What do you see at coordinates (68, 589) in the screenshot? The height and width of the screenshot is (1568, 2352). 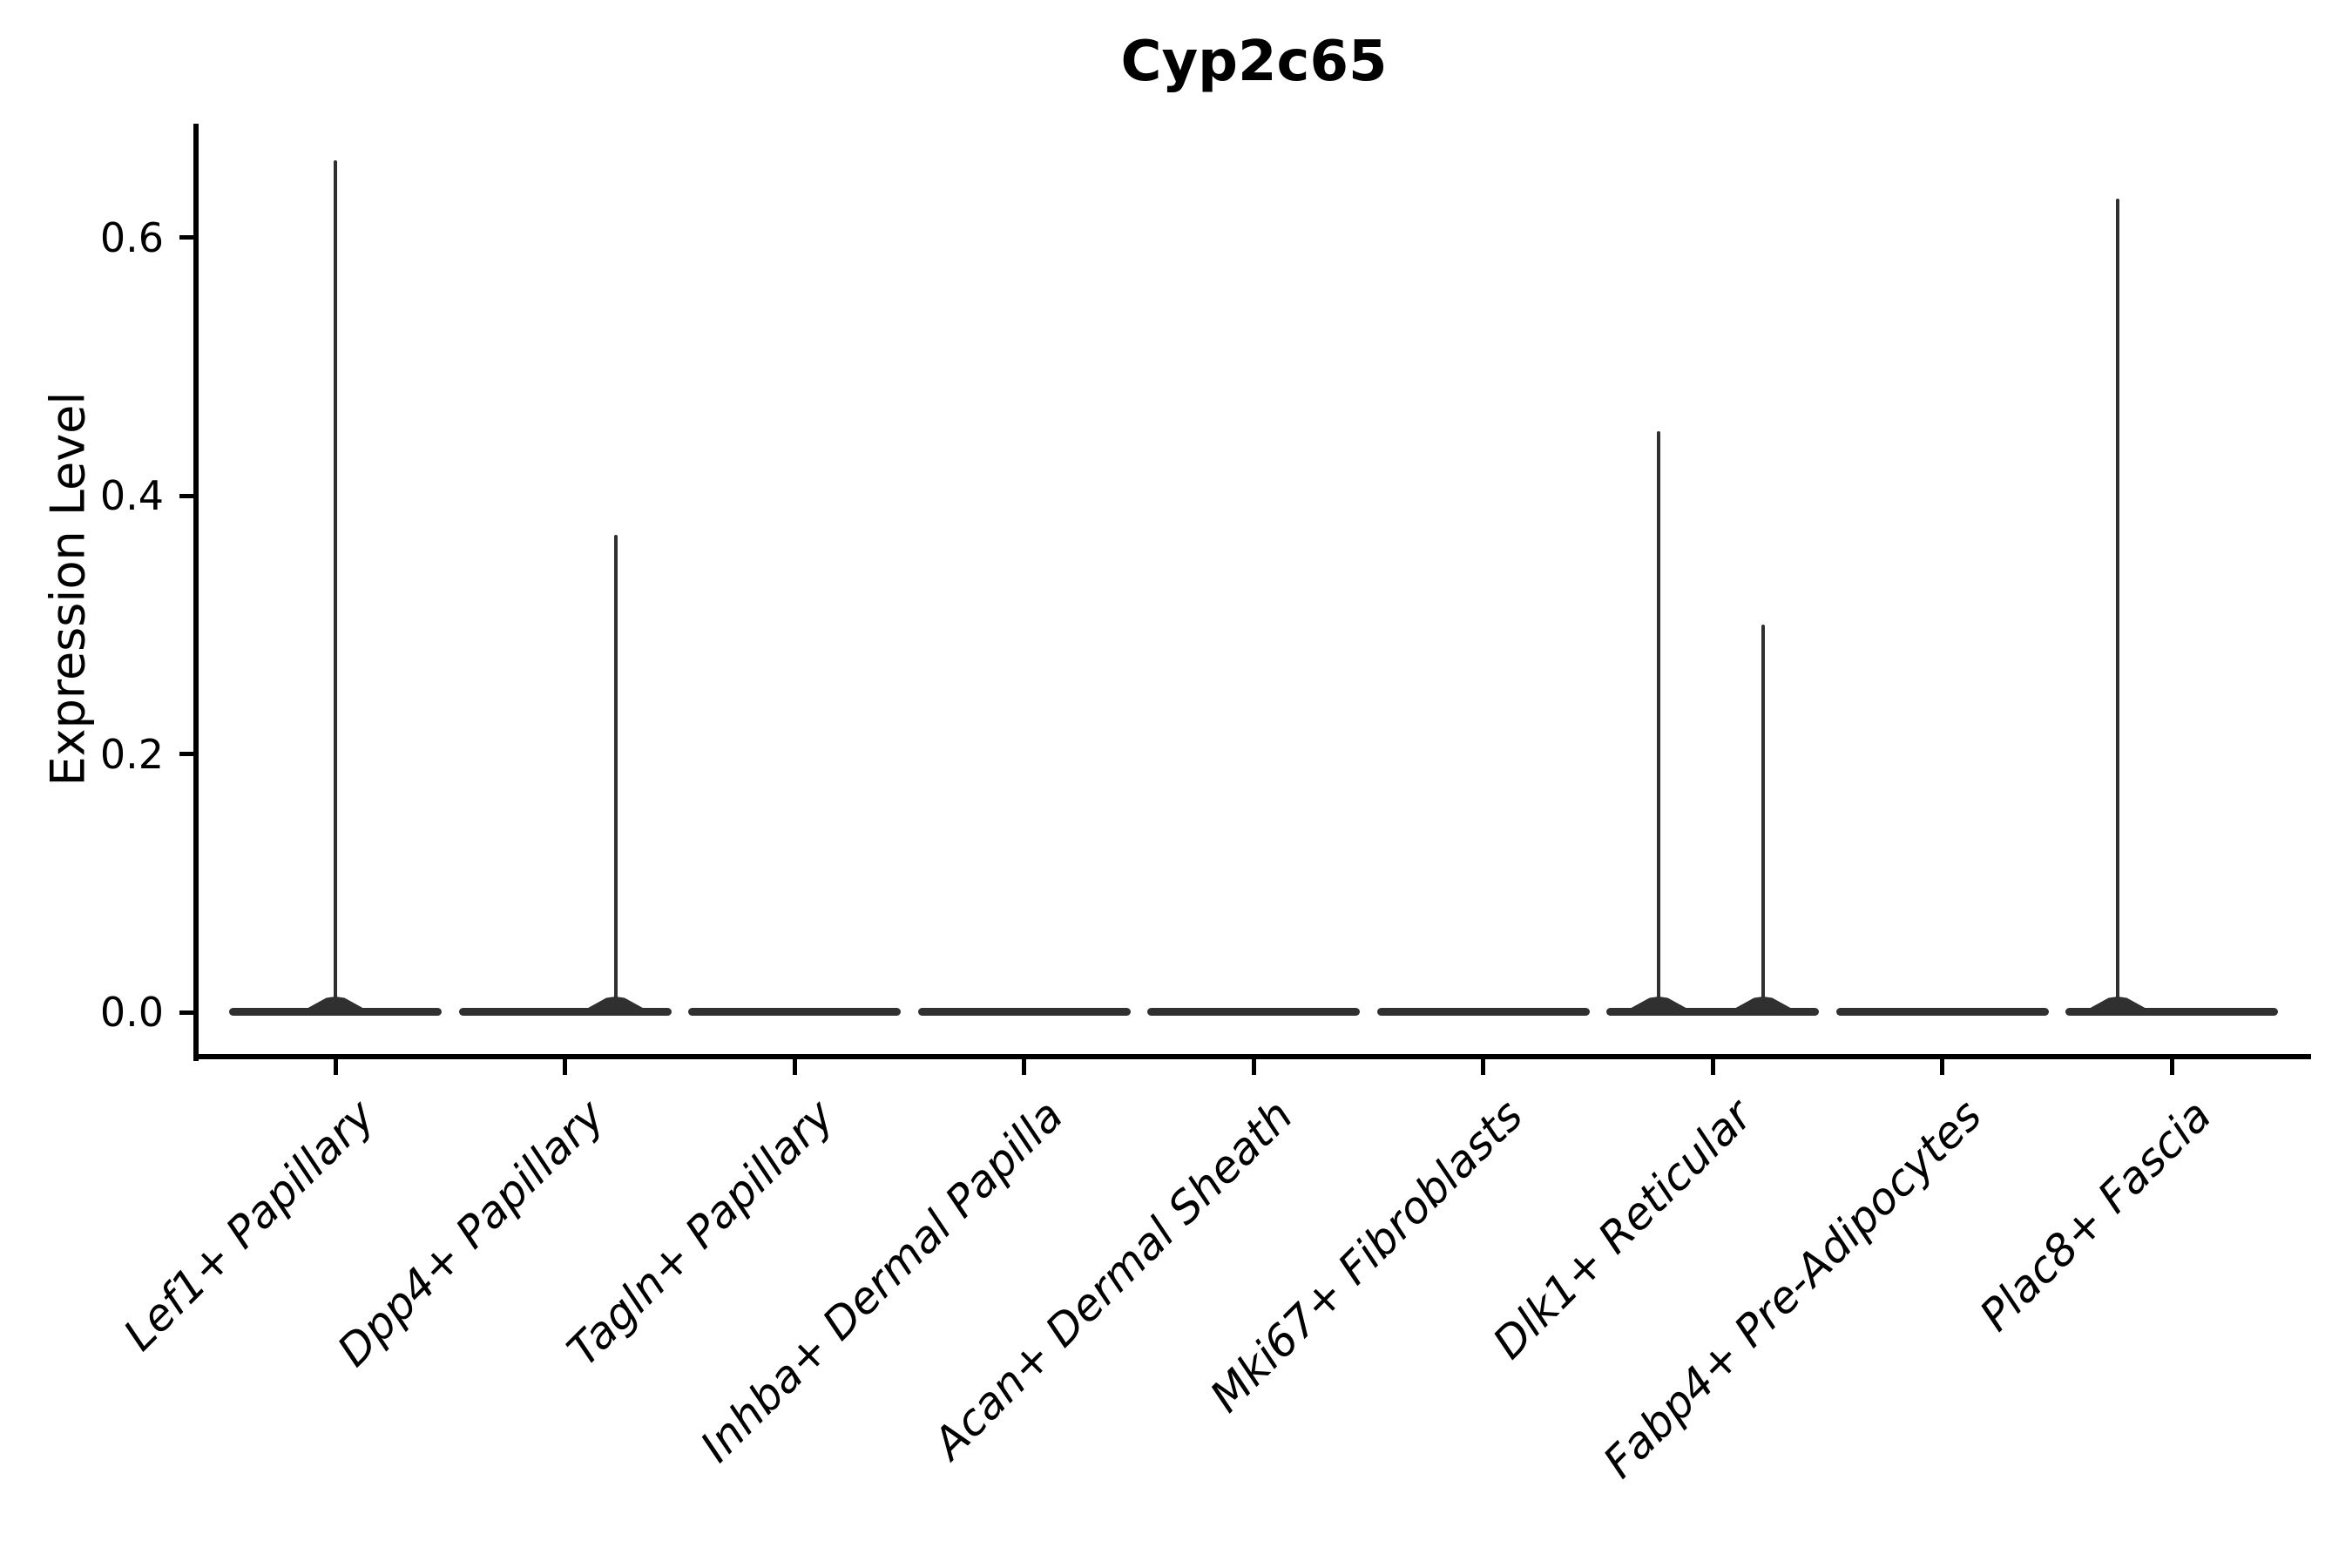 I see `y-axis-label: Expression Level` at bounding box center [68, 589].